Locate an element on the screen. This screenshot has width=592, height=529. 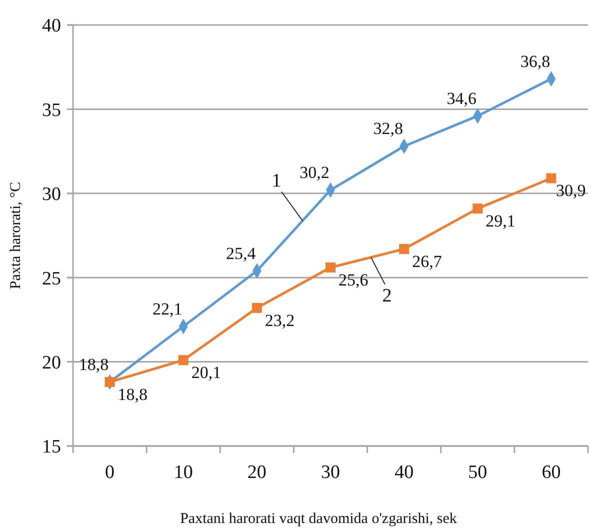
y-tick-label: 15 is located at coordinates (51, 447).